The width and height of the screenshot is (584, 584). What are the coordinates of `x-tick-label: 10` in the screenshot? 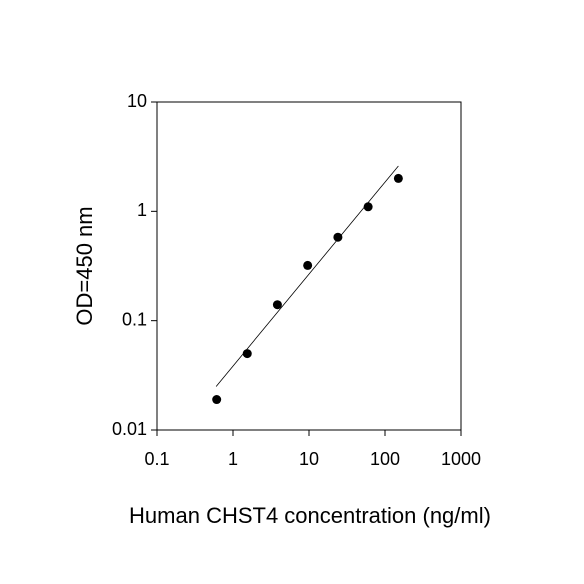 It's located at (309, 459).